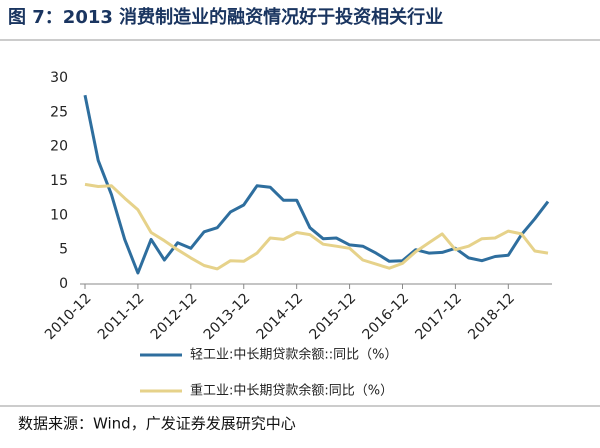 The width and height of the screenshot is (600, 448). Describe the element at coordinates (491, 316) in the screenshot. I see `x-tick-label: 2018-12` at that location.